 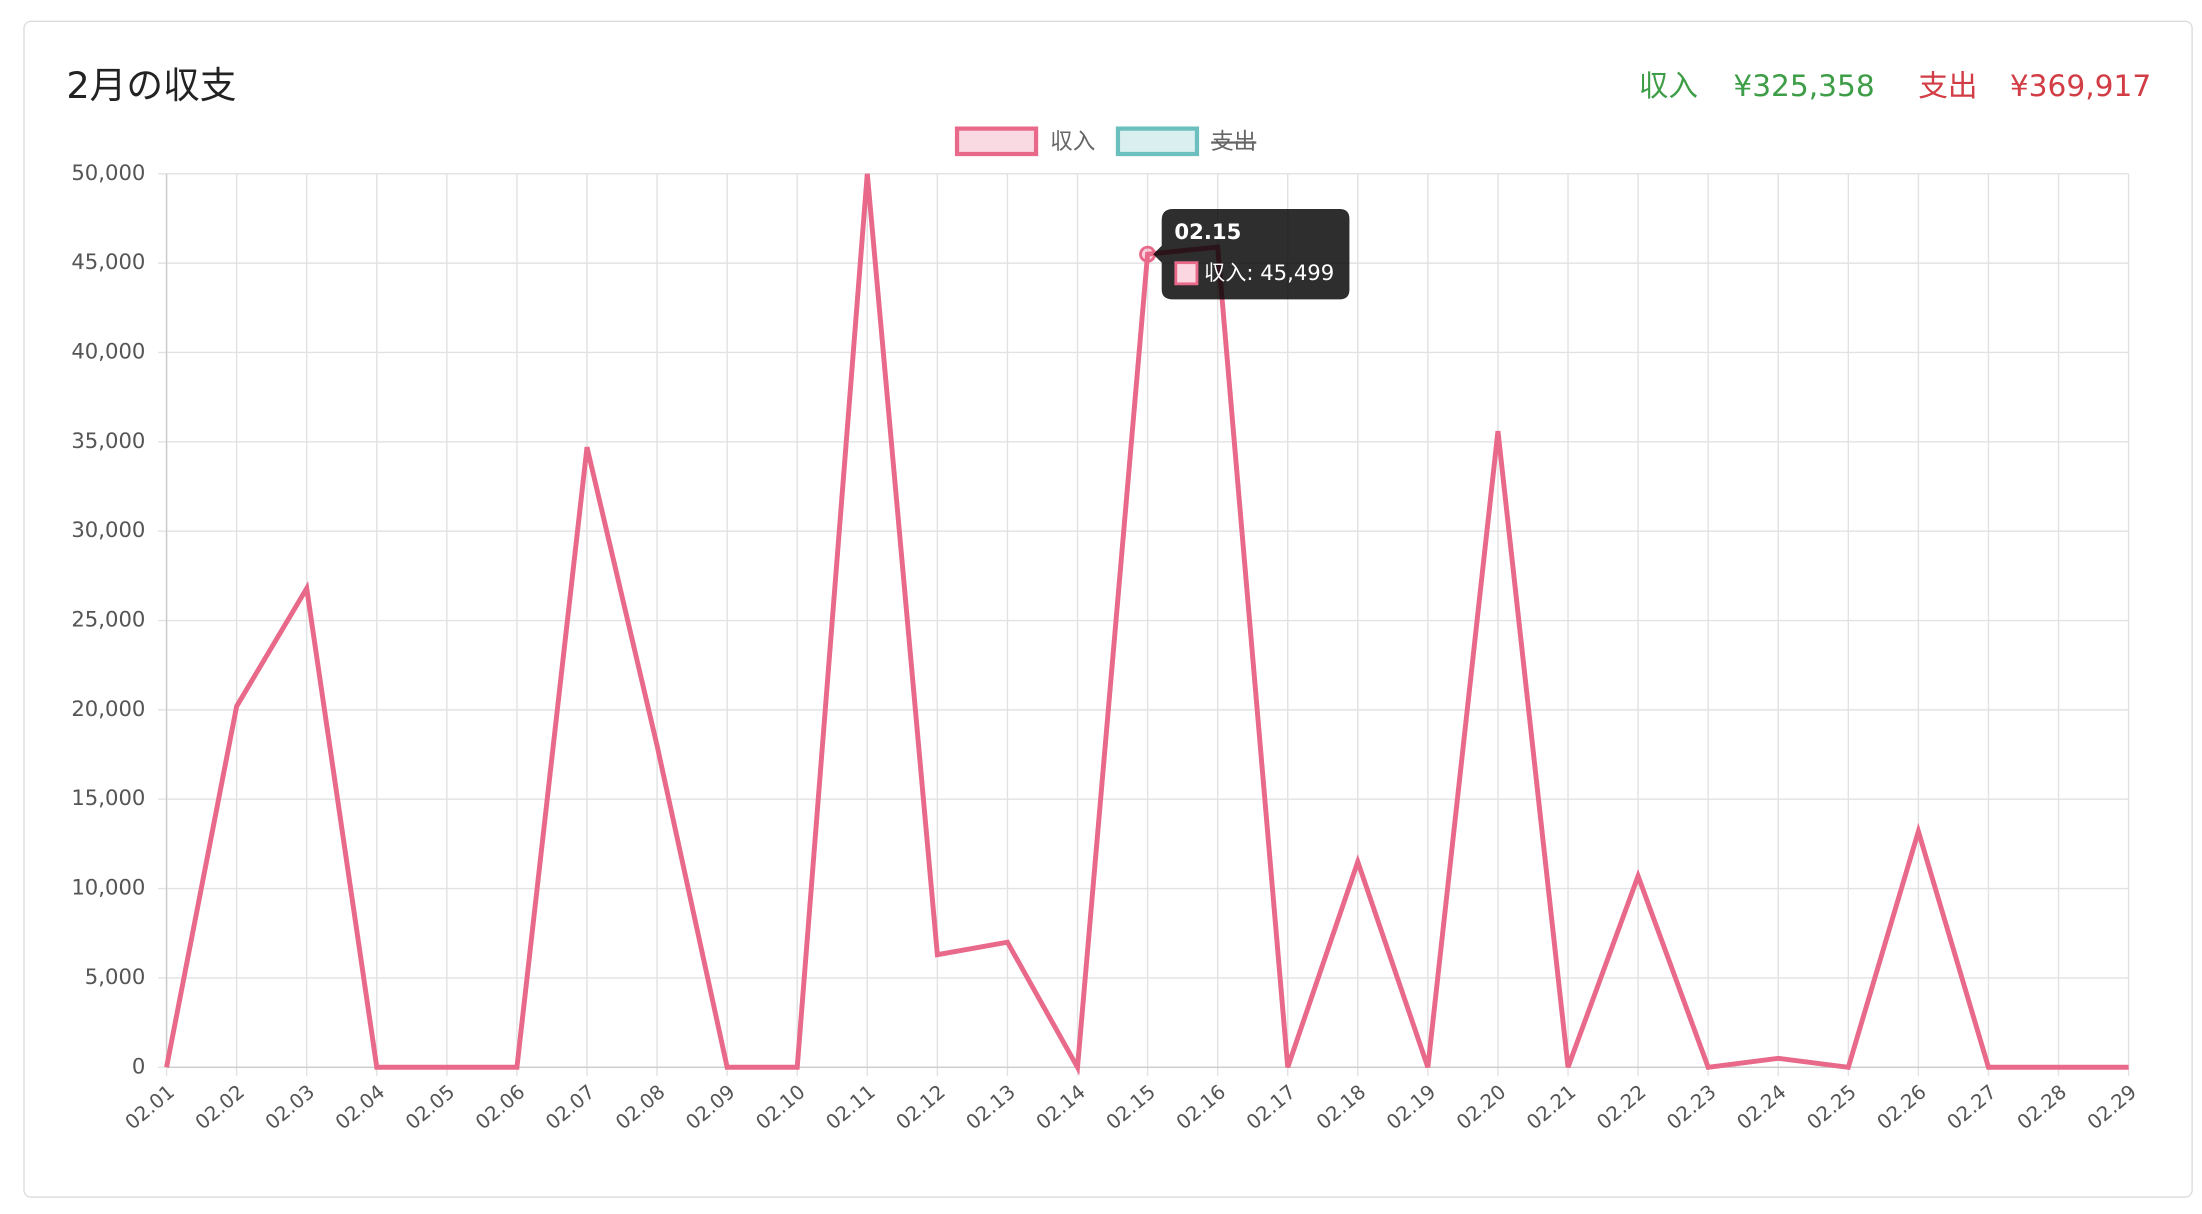 I want to click on y-tick-label: 20,000, so click(x=108, y=708).